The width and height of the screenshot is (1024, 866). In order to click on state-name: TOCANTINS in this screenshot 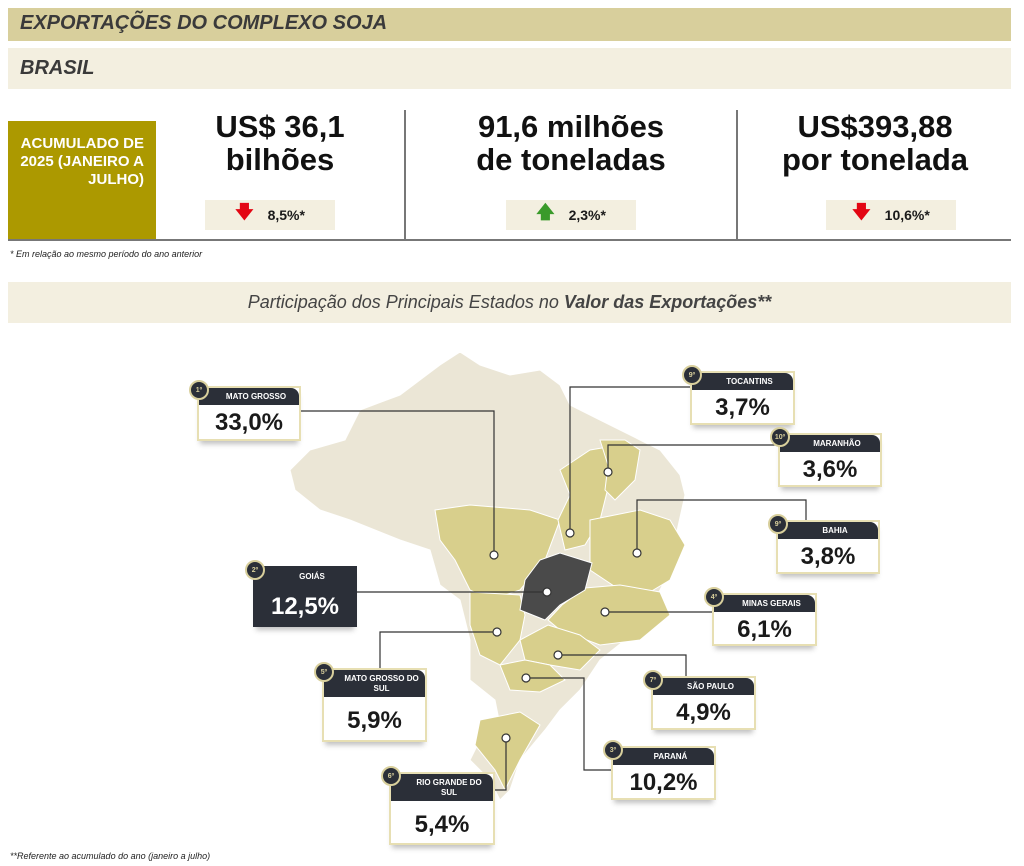, I will do `click(742, 381)`.